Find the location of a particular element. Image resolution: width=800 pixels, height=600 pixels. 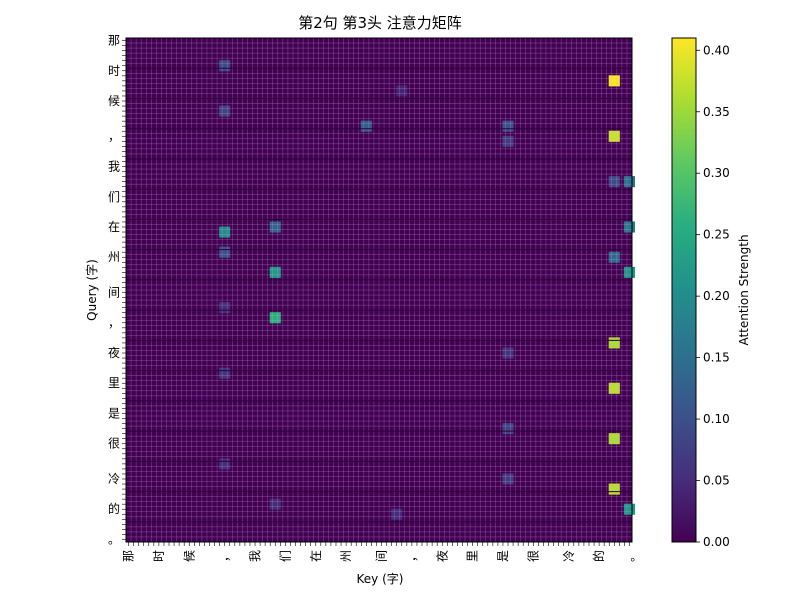

y-axis-label: Query (字) is located at coordinates (91, 290).